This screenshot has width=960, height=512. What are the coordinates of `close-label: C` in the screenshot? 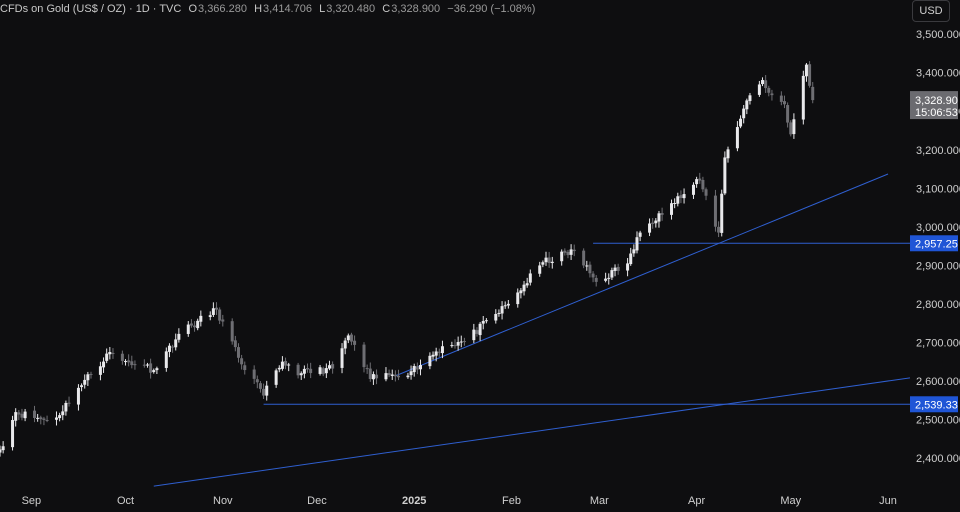 It's located at (386, 9).